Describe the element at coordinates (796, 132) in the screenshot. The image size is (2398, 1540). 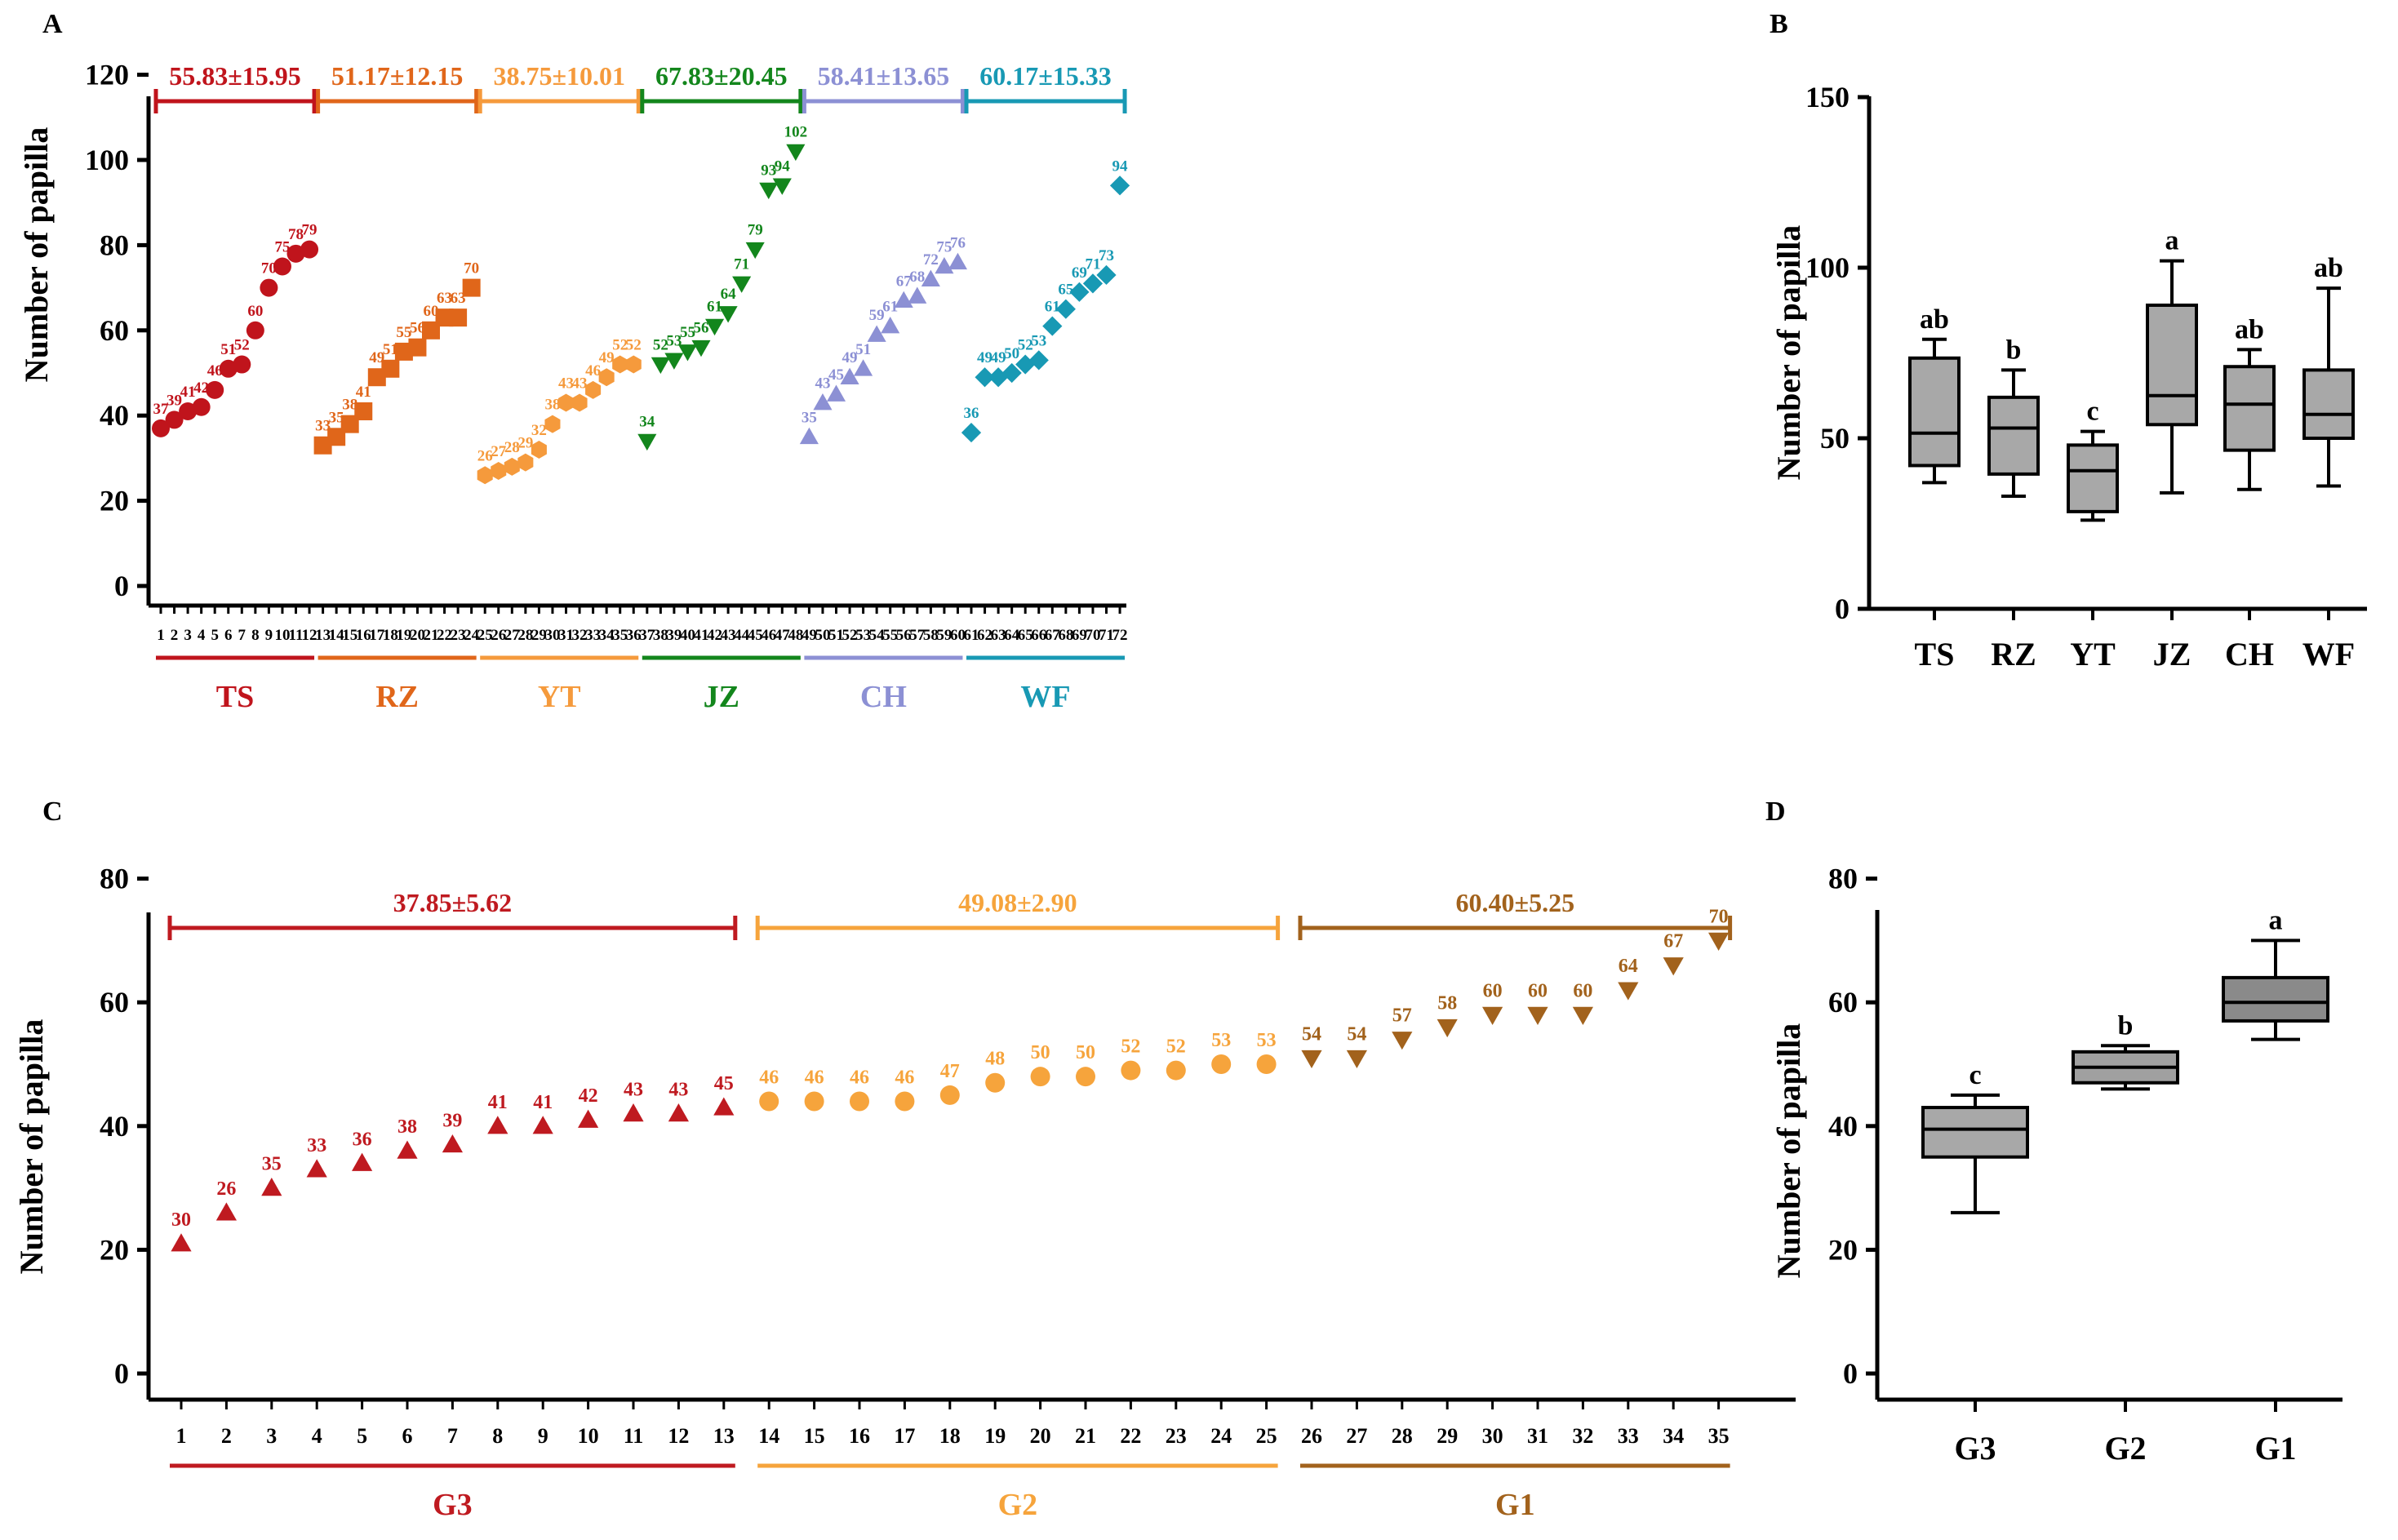
I see `data-label: 102` at that location.